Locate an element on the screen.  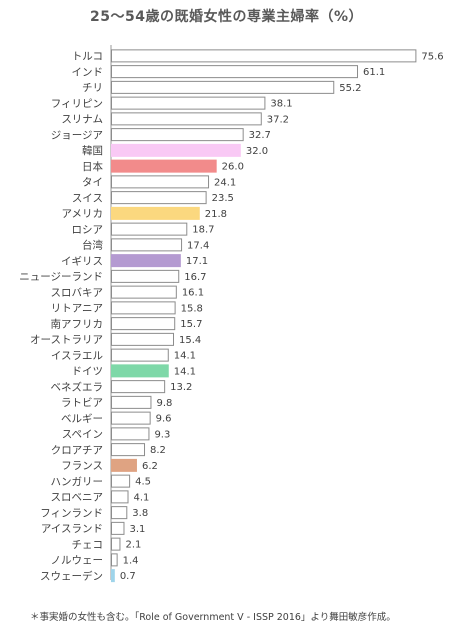
category-label: チリ is located at coordinates (92, 88).